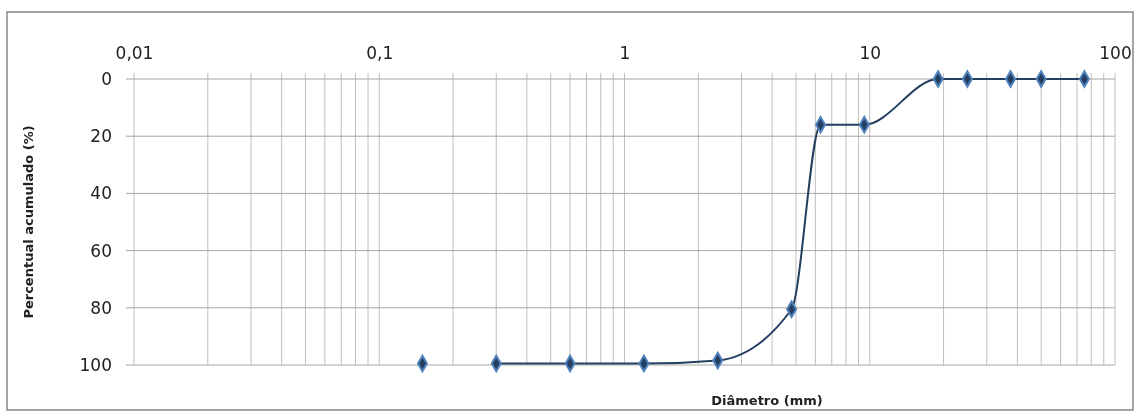 The image size is (1135, 412). I want to click on y-tick-label: 40, so click(101, 193).